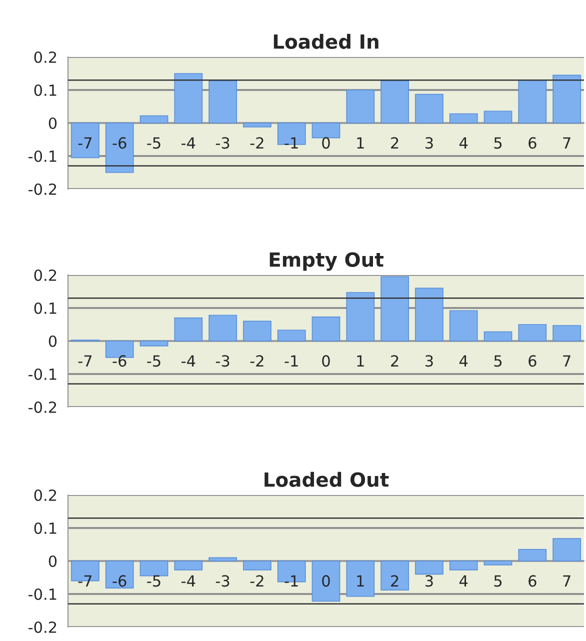 Image resolution: width=586 pixels, height=641 pixels. Describe the element at coordinates (326, 41) in the screenshot. I see `chart-title: Loaded In` at that location.